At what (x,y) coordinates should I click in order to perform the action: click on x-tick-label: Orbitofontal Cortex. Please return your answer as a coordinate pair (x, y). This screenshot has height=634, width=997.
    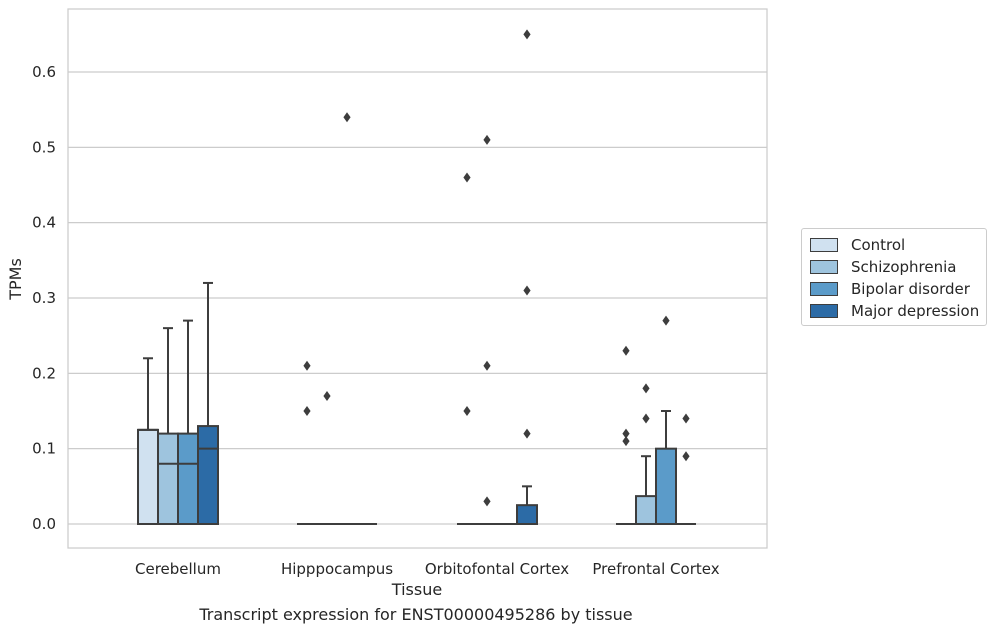
    Looking at the image, I should click on (497, 569).